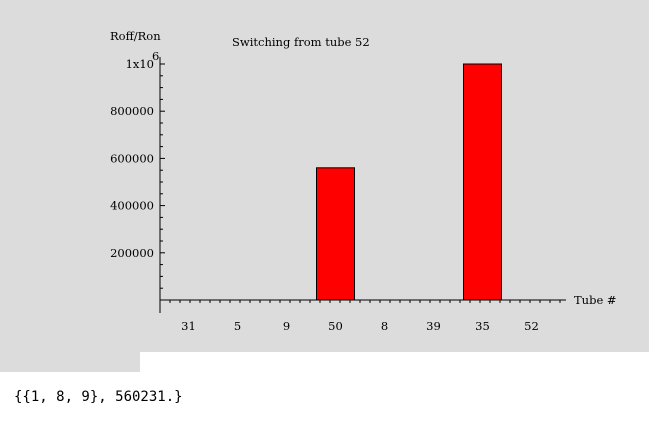 The height and width of the screenshot is (423, 649). I want to click on x-tick-label-50: 50, so click(335, 326).